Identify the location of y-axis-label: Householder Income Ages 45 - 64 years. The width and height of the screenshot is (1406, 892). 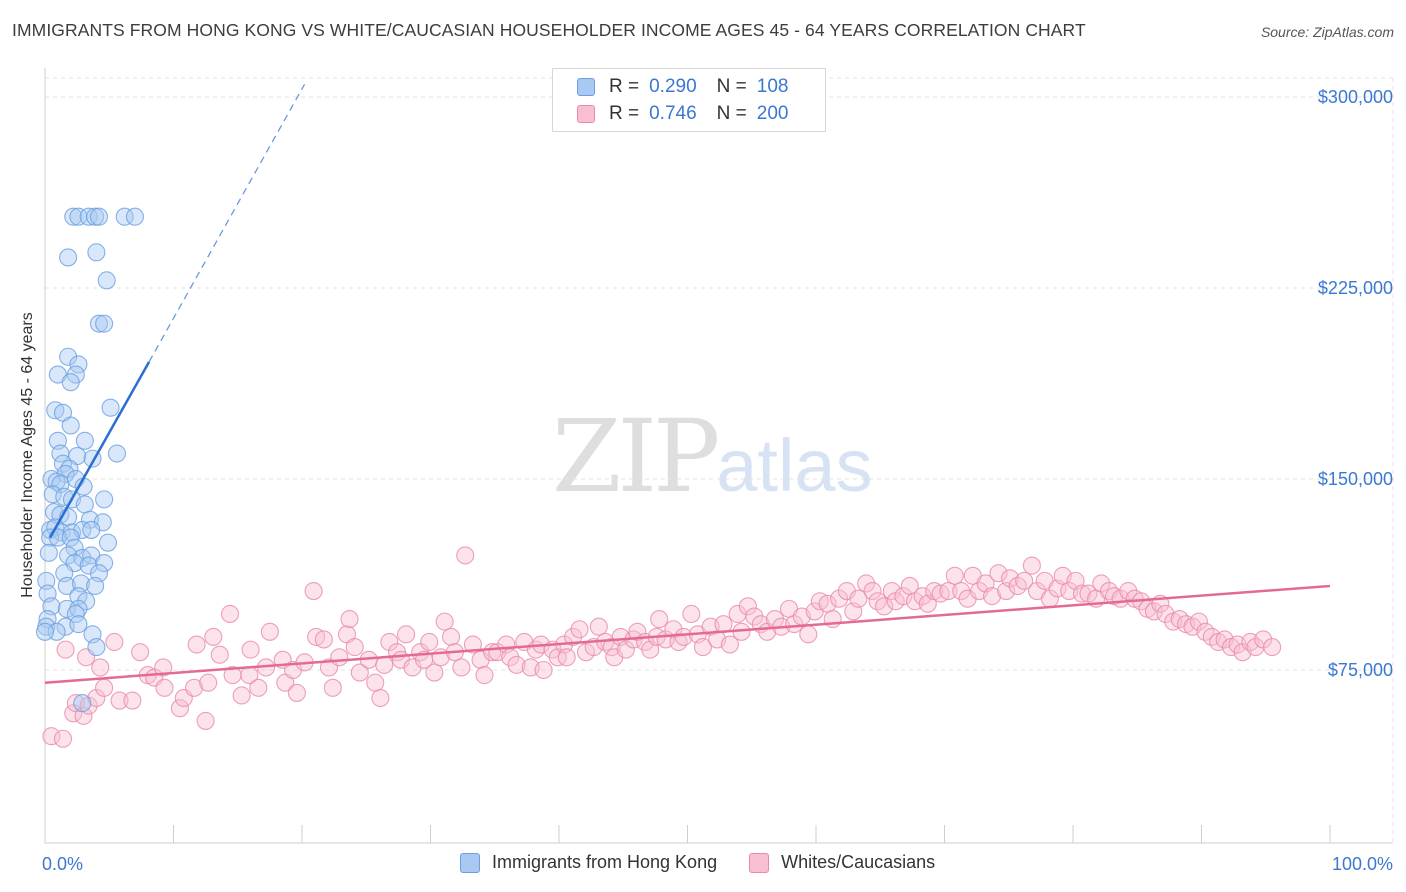
(27, 455).